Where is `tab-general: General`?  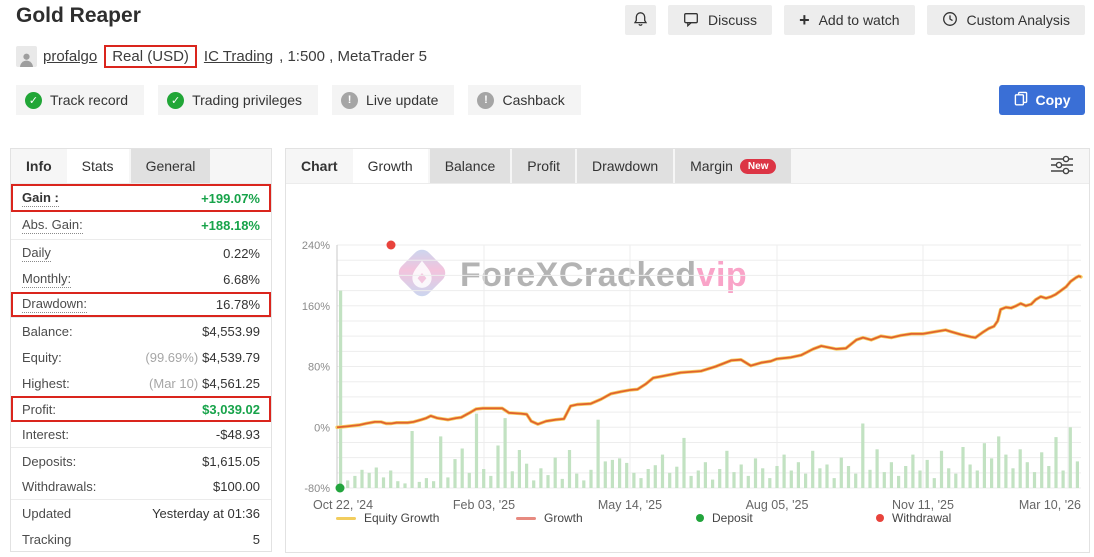
tab-general: General is located at coordinates (170, 166).